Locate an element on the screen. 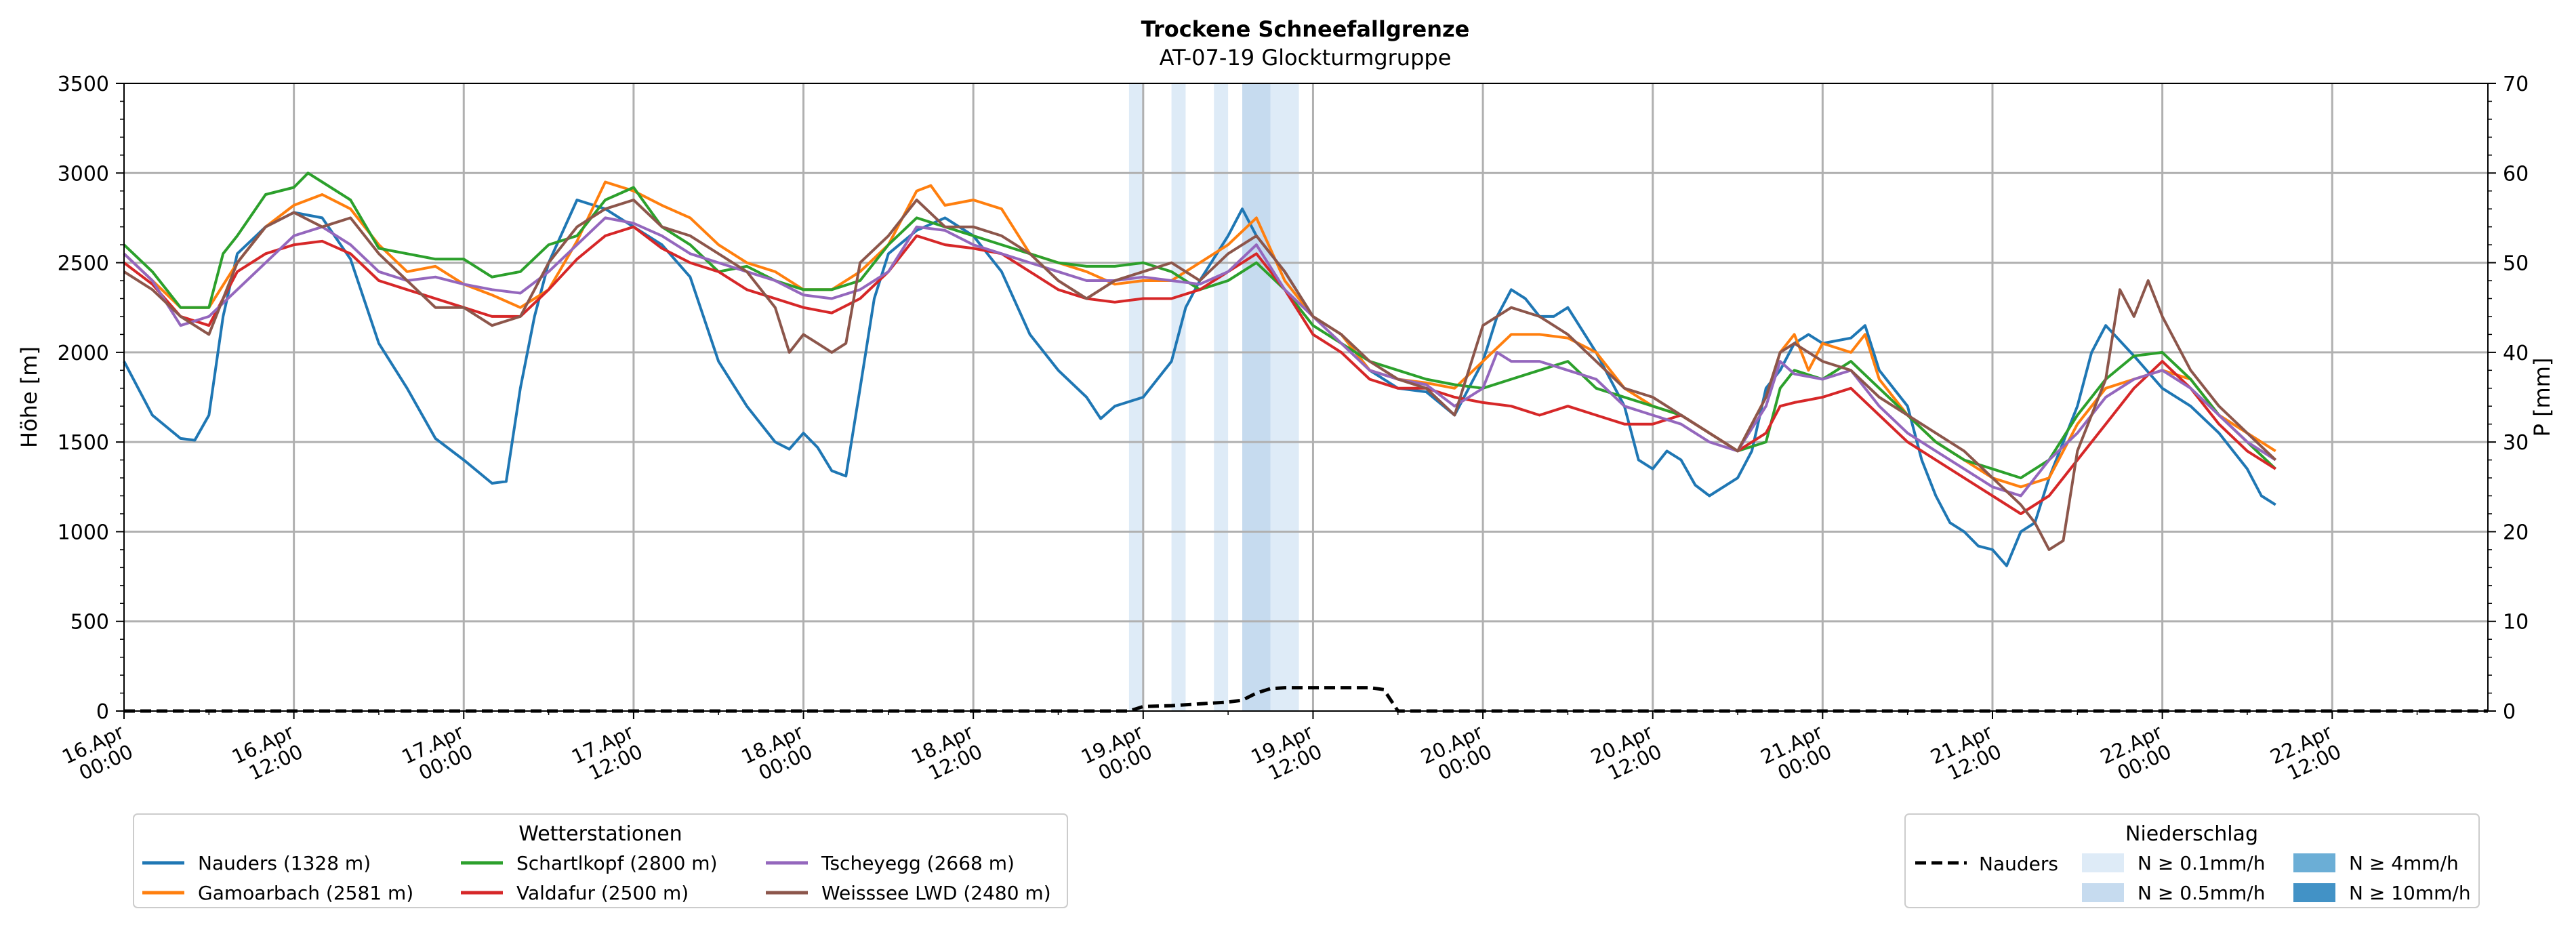 The height and width of the screenshot is (932, 2576). y2-axis-label: P [mm] is located at coordinates (2542, 397).